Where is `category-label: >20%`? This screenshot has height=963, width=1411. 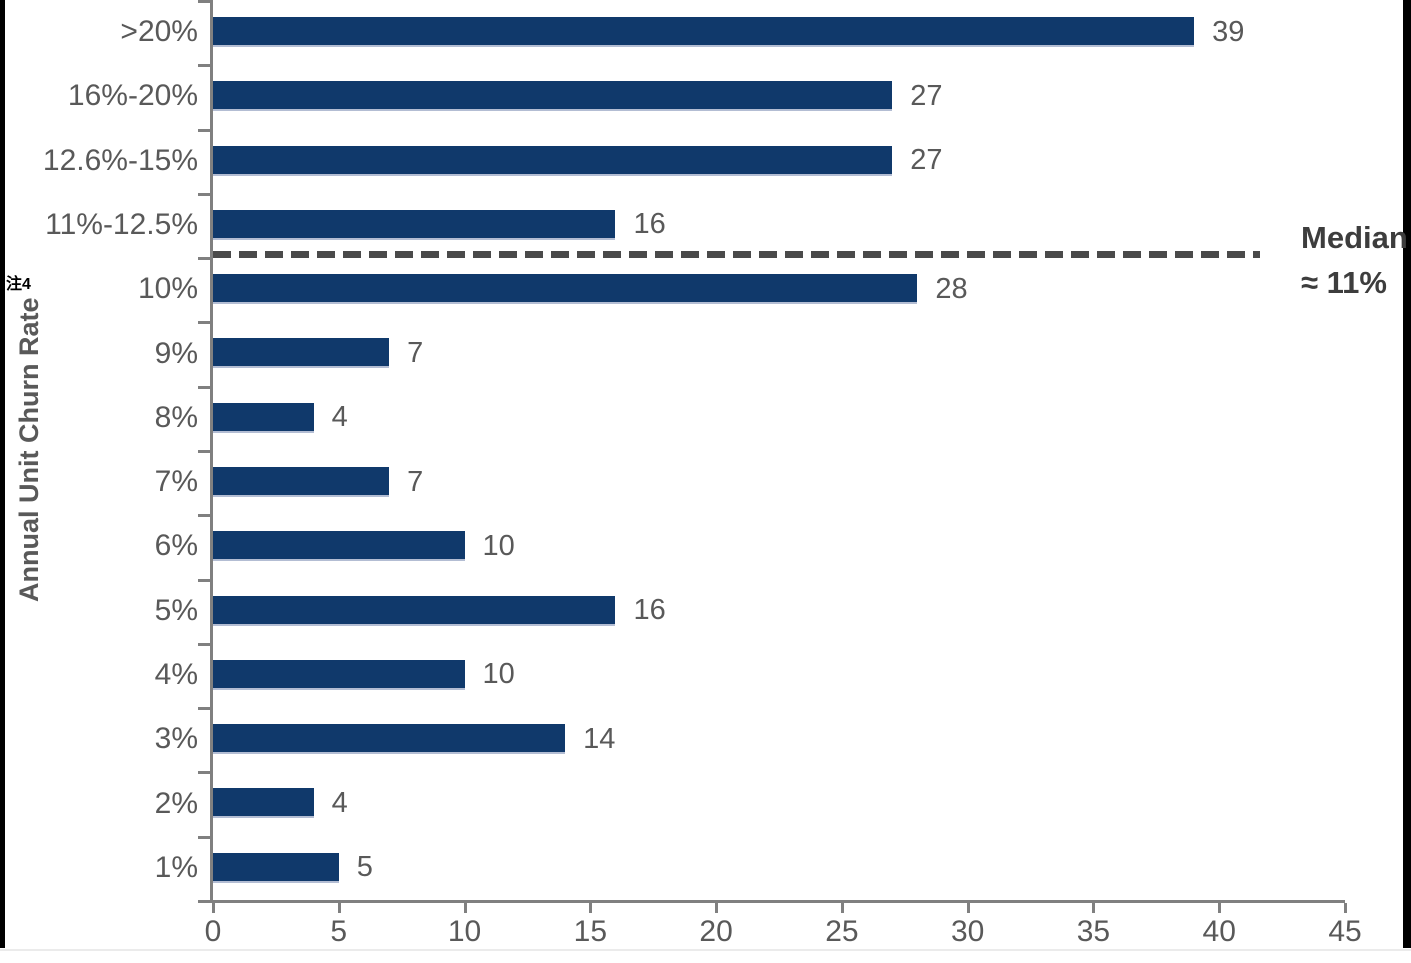 category-label: >20% is located at coordinates (159, 32).